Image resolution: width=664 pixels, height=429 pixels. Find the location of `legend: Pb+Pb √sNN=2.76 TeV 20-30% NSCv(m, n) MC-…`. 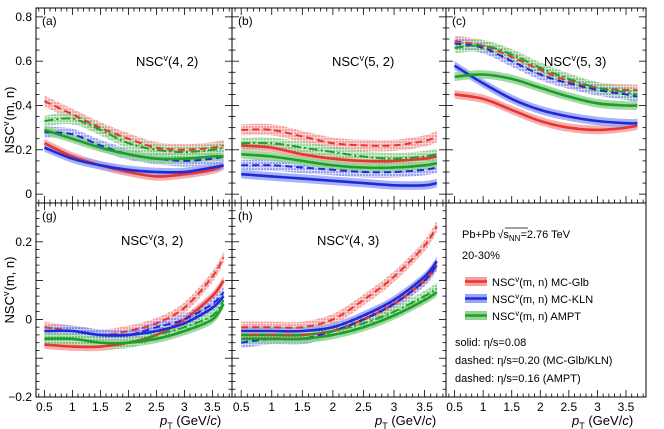

legend: Pb+Pb √sNN=2.76 TeV 20-30% NSCv(m, n) MC-… is located at coordinates (533, 306).